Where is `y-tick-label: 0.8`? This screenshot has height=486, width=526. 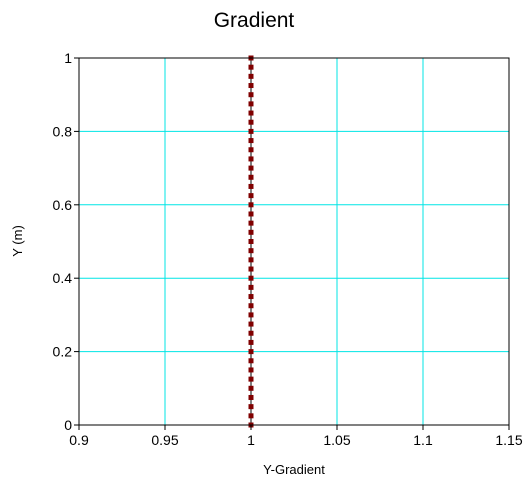
y-tick-label: 0.8 is located at coordinates (63, 131).